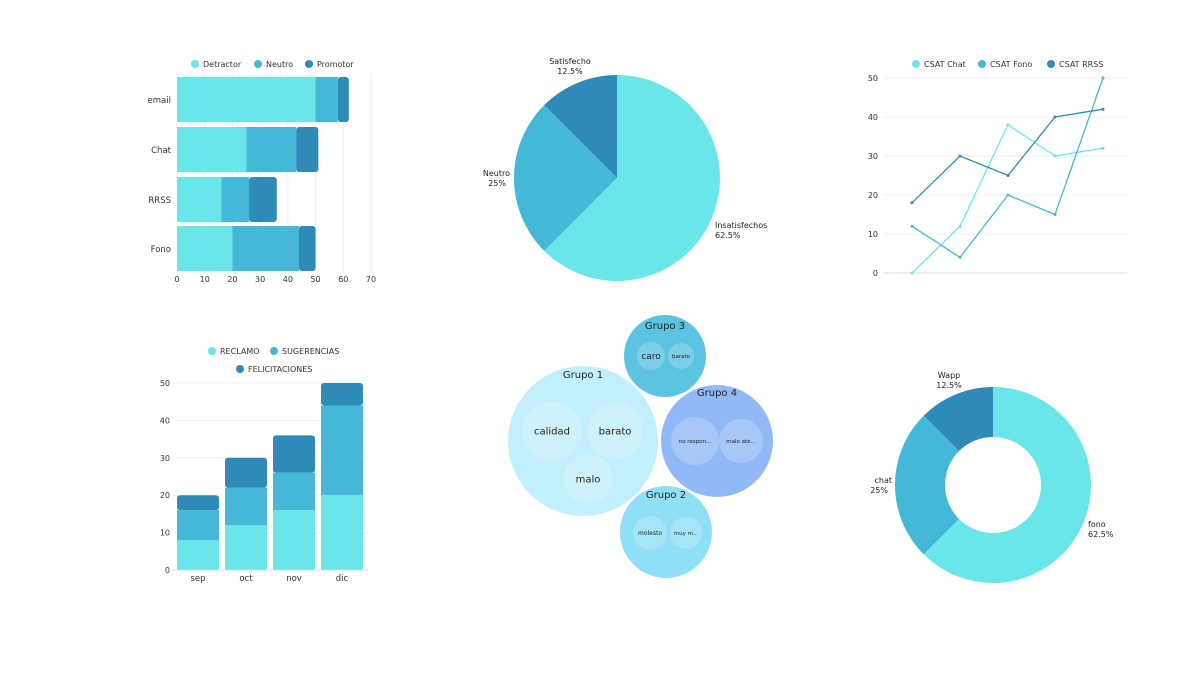 This screenshot has height=675, width=1200. I want to click on legend-item: Promotor, so click(329, 64).